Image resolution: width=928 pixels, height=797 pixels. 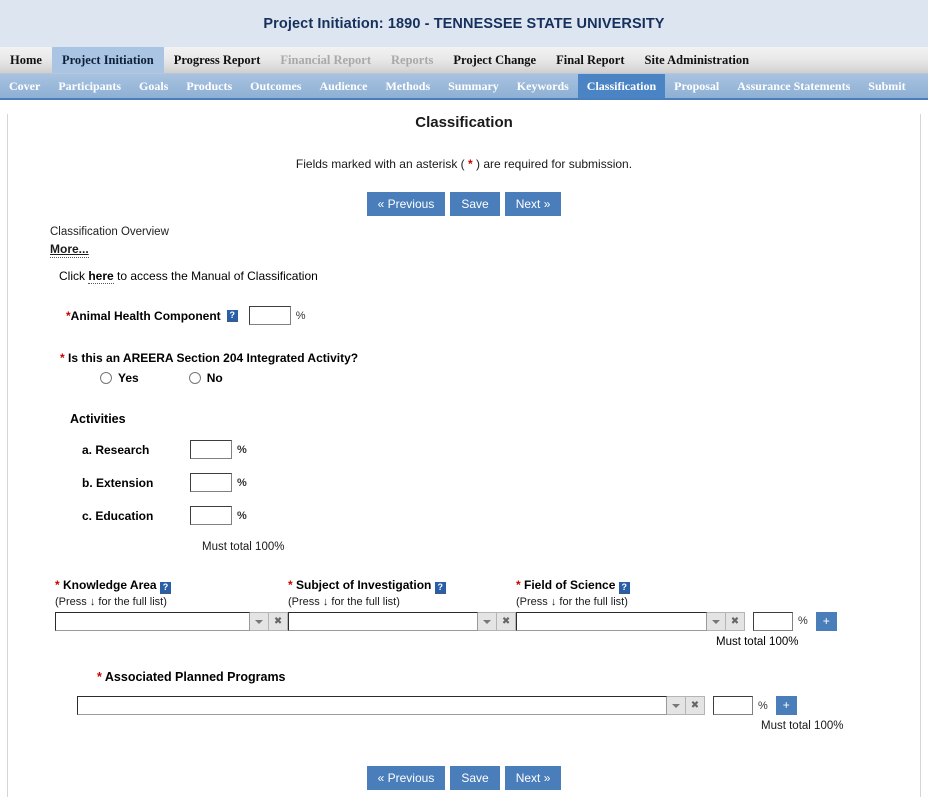 What do you see at coordinates (773, 621) in the screenshot?
I see `classification-percent-input` at bounding box center [773, 621].